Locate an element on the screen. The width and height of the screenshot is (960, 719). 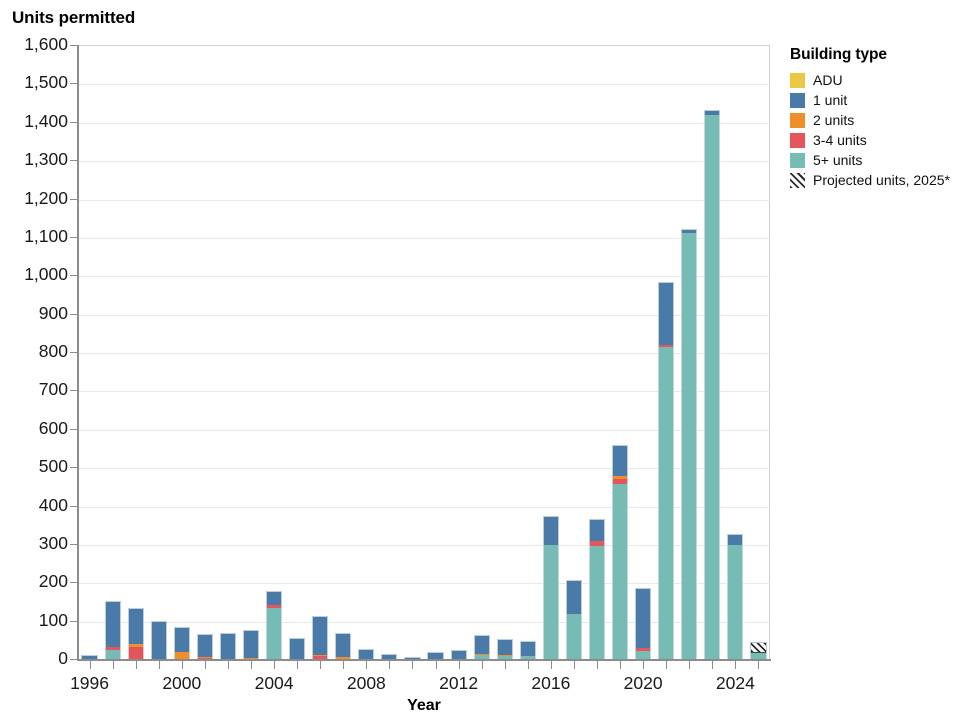
y-axis-tick-label: 1,200 is located at coordinates (46, 197).